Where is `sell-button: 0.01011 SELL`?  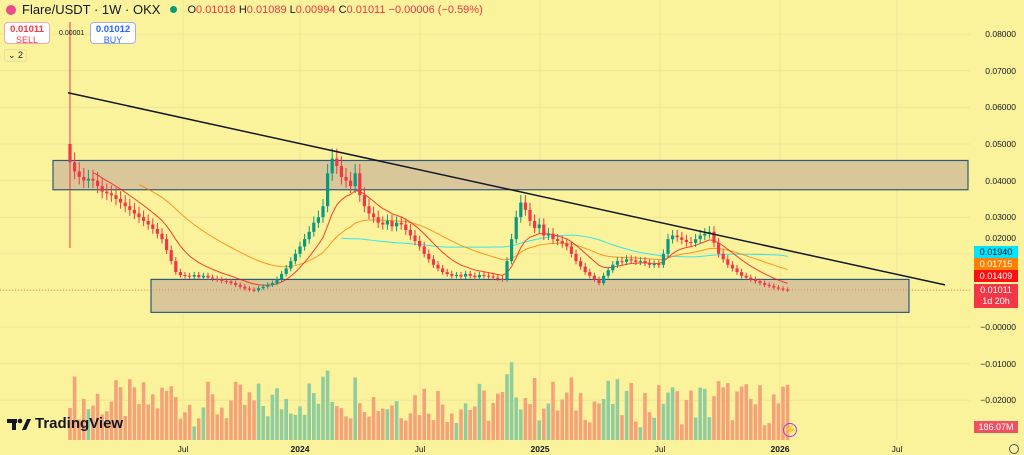 sell-button: 0.01011 SELL is located at coordinates (27, 33).